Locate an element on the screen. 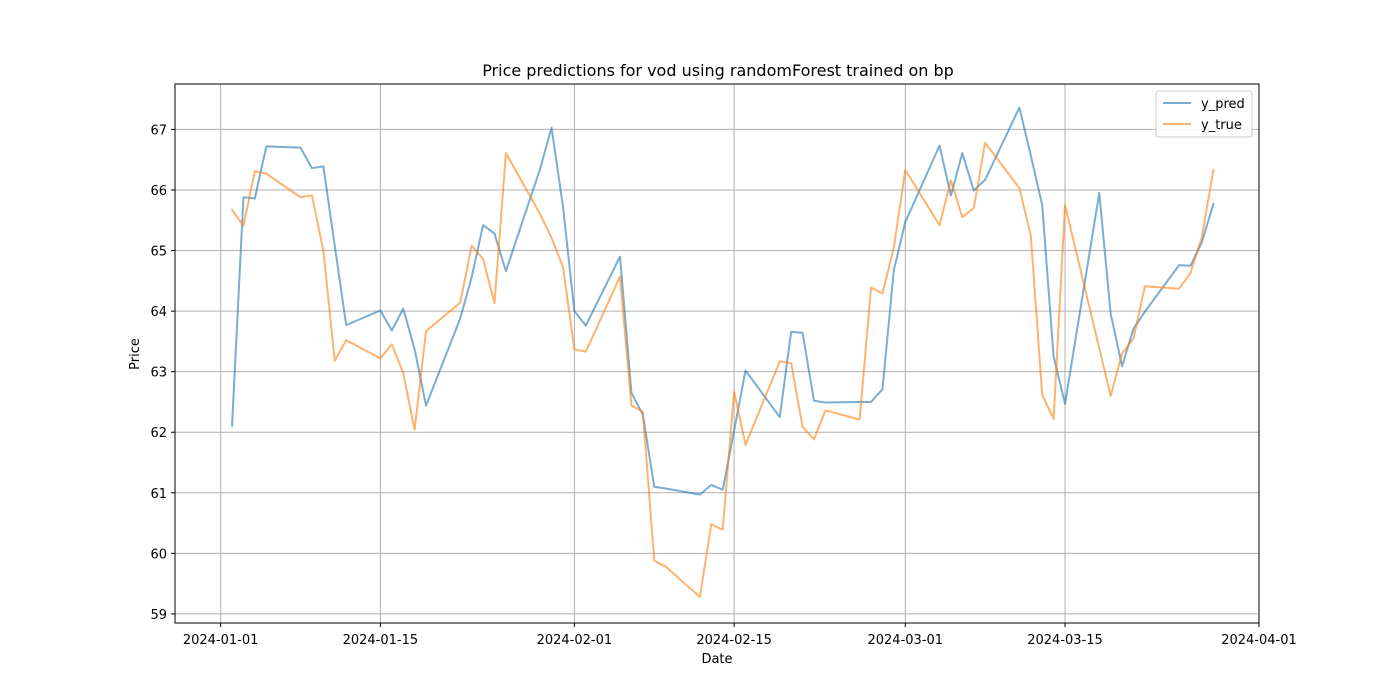  x-tick-label: 2024-02-01 is located at coordinates (575, 640).